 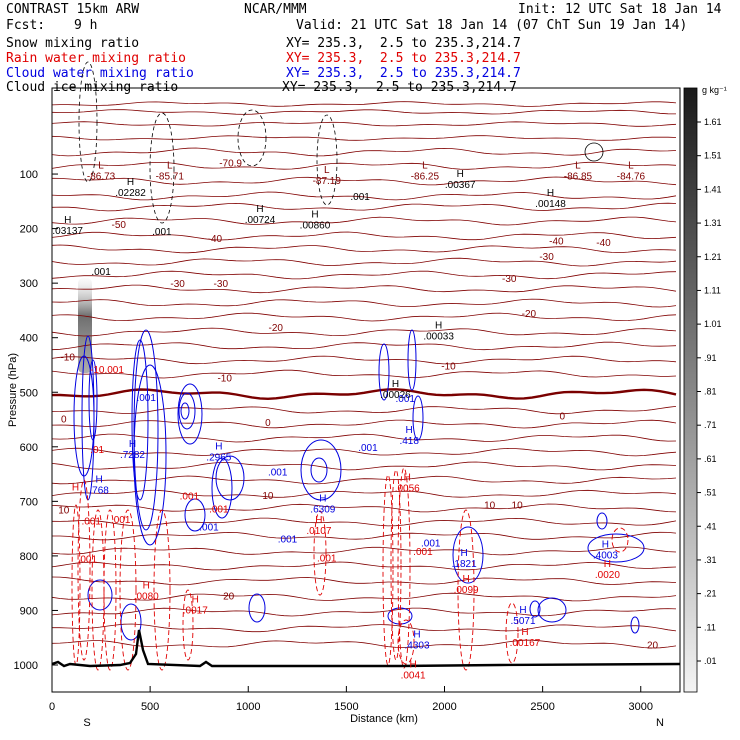 I want to click on y-tick-label: 500, so click(x=29, y=393).